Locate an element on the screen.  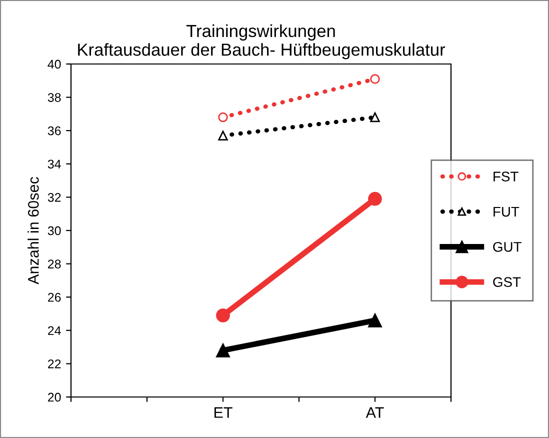
y-tick-label: 30 is located at coordinates (54, 231).